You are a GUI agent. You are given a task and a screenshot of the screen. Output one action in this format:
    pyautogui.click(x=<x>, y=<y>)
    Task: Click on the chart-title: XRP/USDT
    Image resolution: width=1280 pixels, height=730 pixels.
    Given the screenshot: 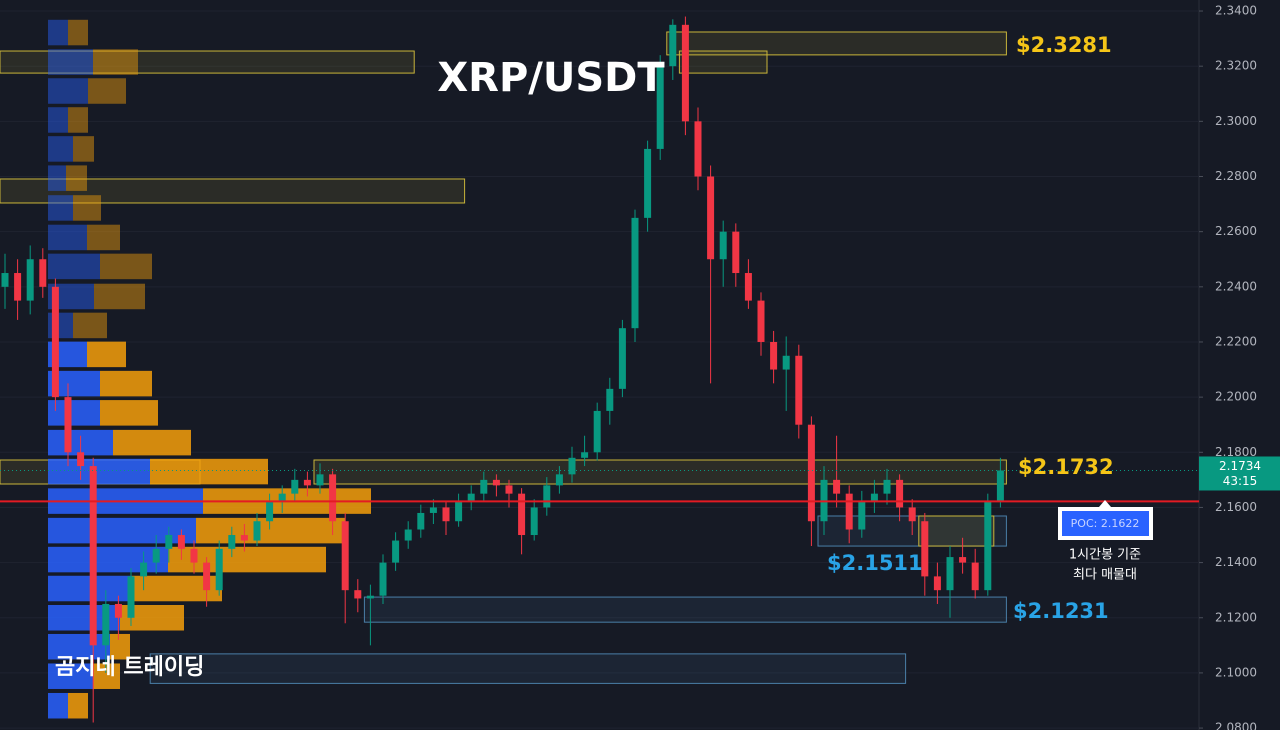 What is the action you would take?
    pyautogui.click(x=551, y=78)
    